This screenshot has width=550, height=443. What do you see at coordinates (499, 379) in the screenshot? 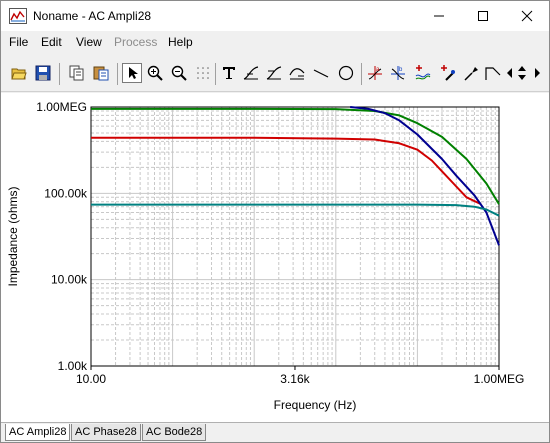
I see `x-tick-label: 1.00MEG` at bounding box center [499, 379].